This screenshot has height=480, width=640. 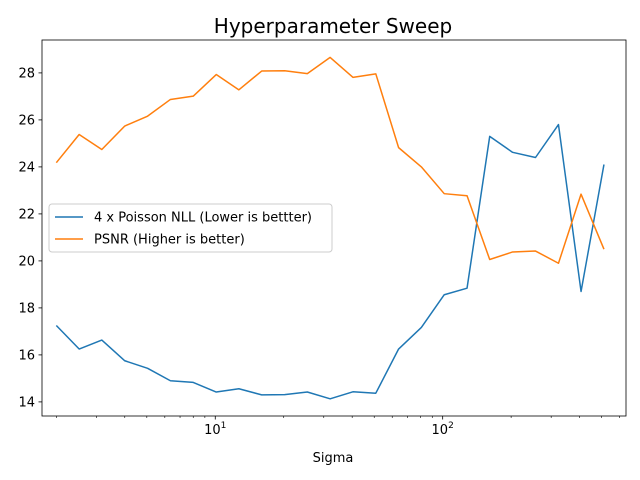 What do you see at coordinates (26, 73) in the screenshot?
I see `y-tick-label: 28` at bounding box center [26, 73].